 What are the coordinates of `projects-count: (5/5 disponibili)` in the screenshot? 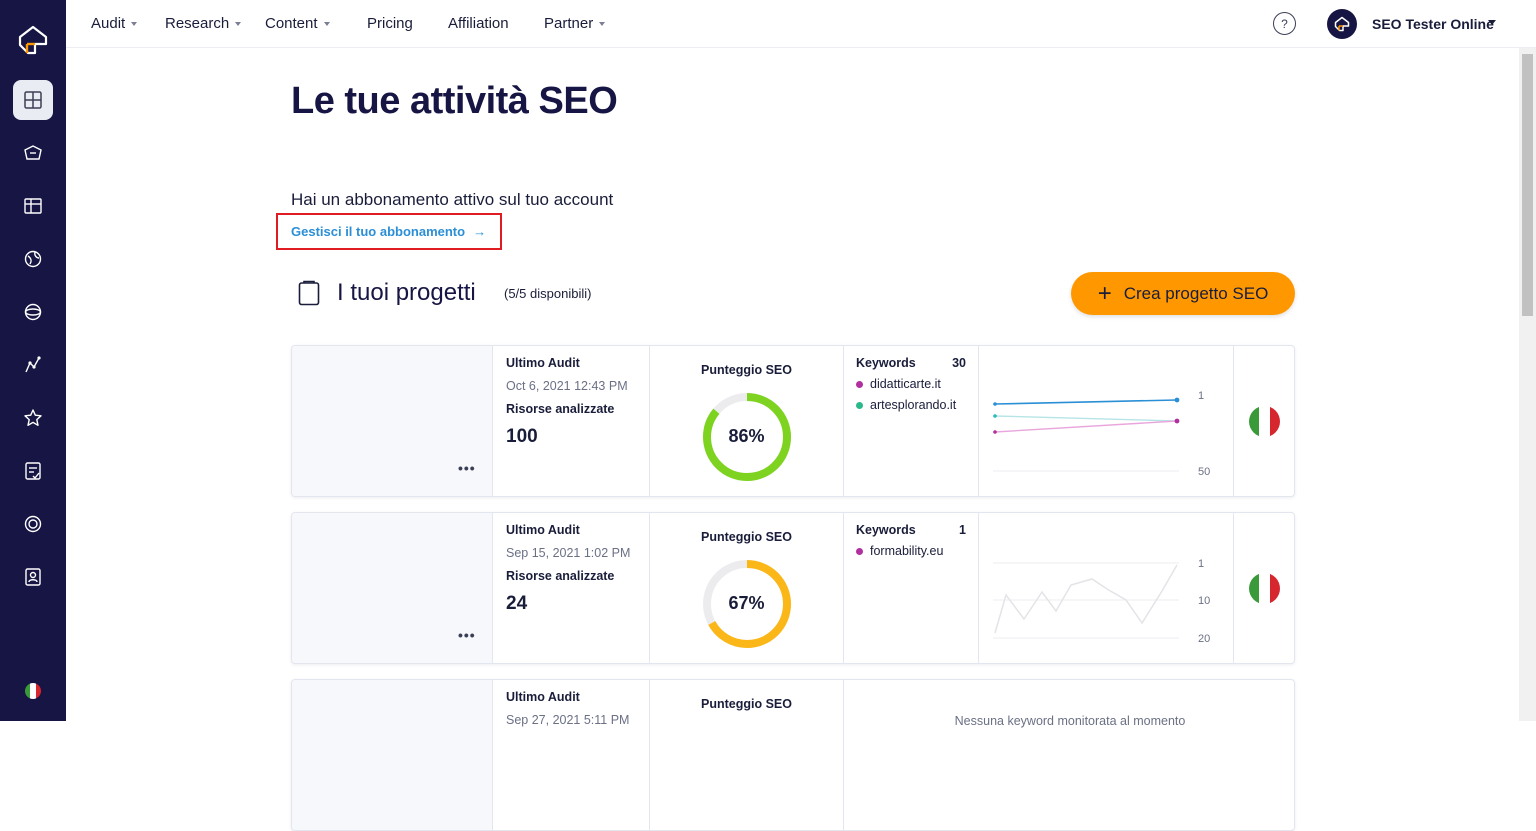 It's located at (548, 293).